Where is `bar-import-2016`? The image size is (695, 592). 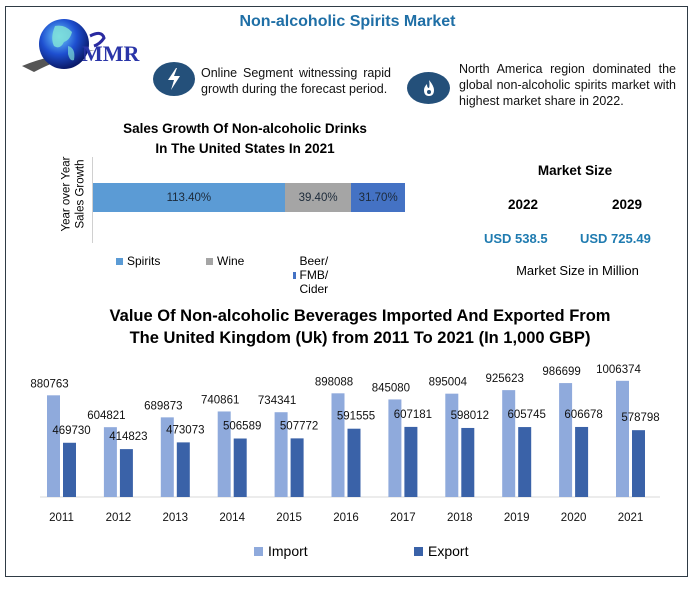 bar-import-2016 is located at coordinates (338, 445).